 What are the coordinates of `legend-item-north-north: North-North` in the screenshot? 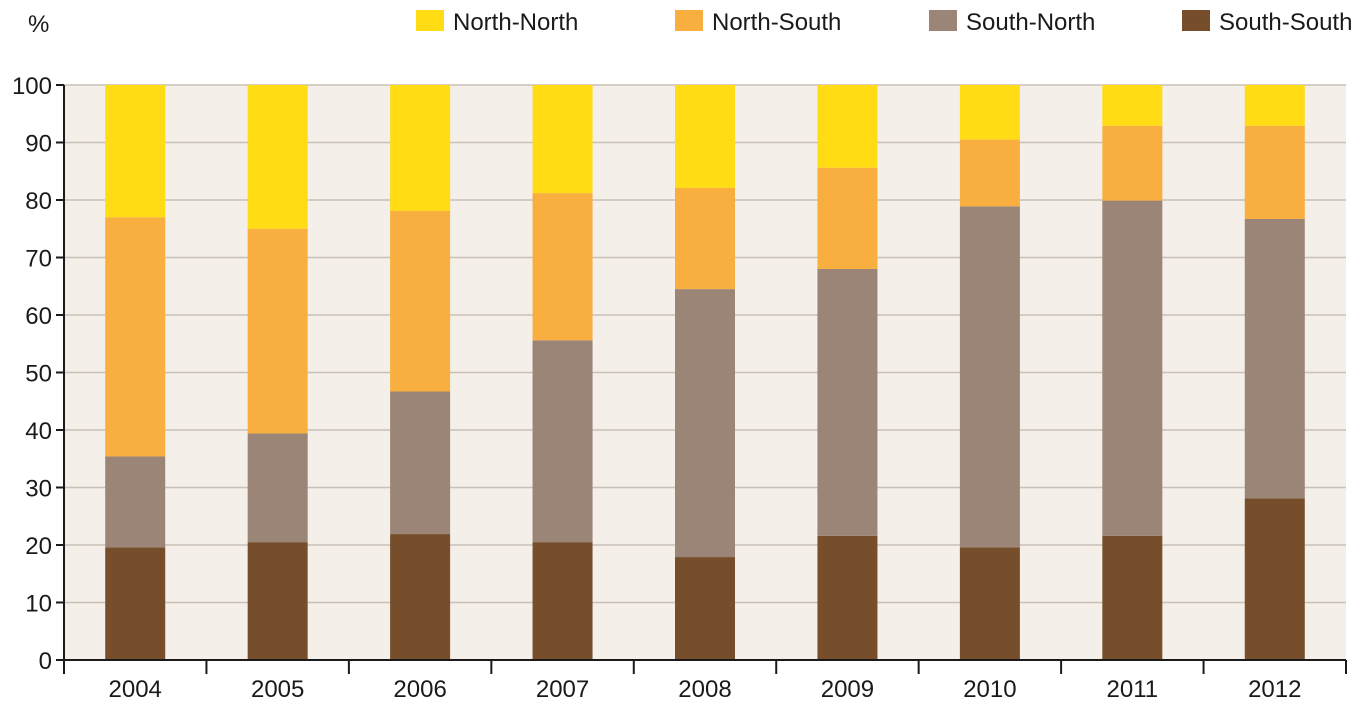 It's located at (497, 22).